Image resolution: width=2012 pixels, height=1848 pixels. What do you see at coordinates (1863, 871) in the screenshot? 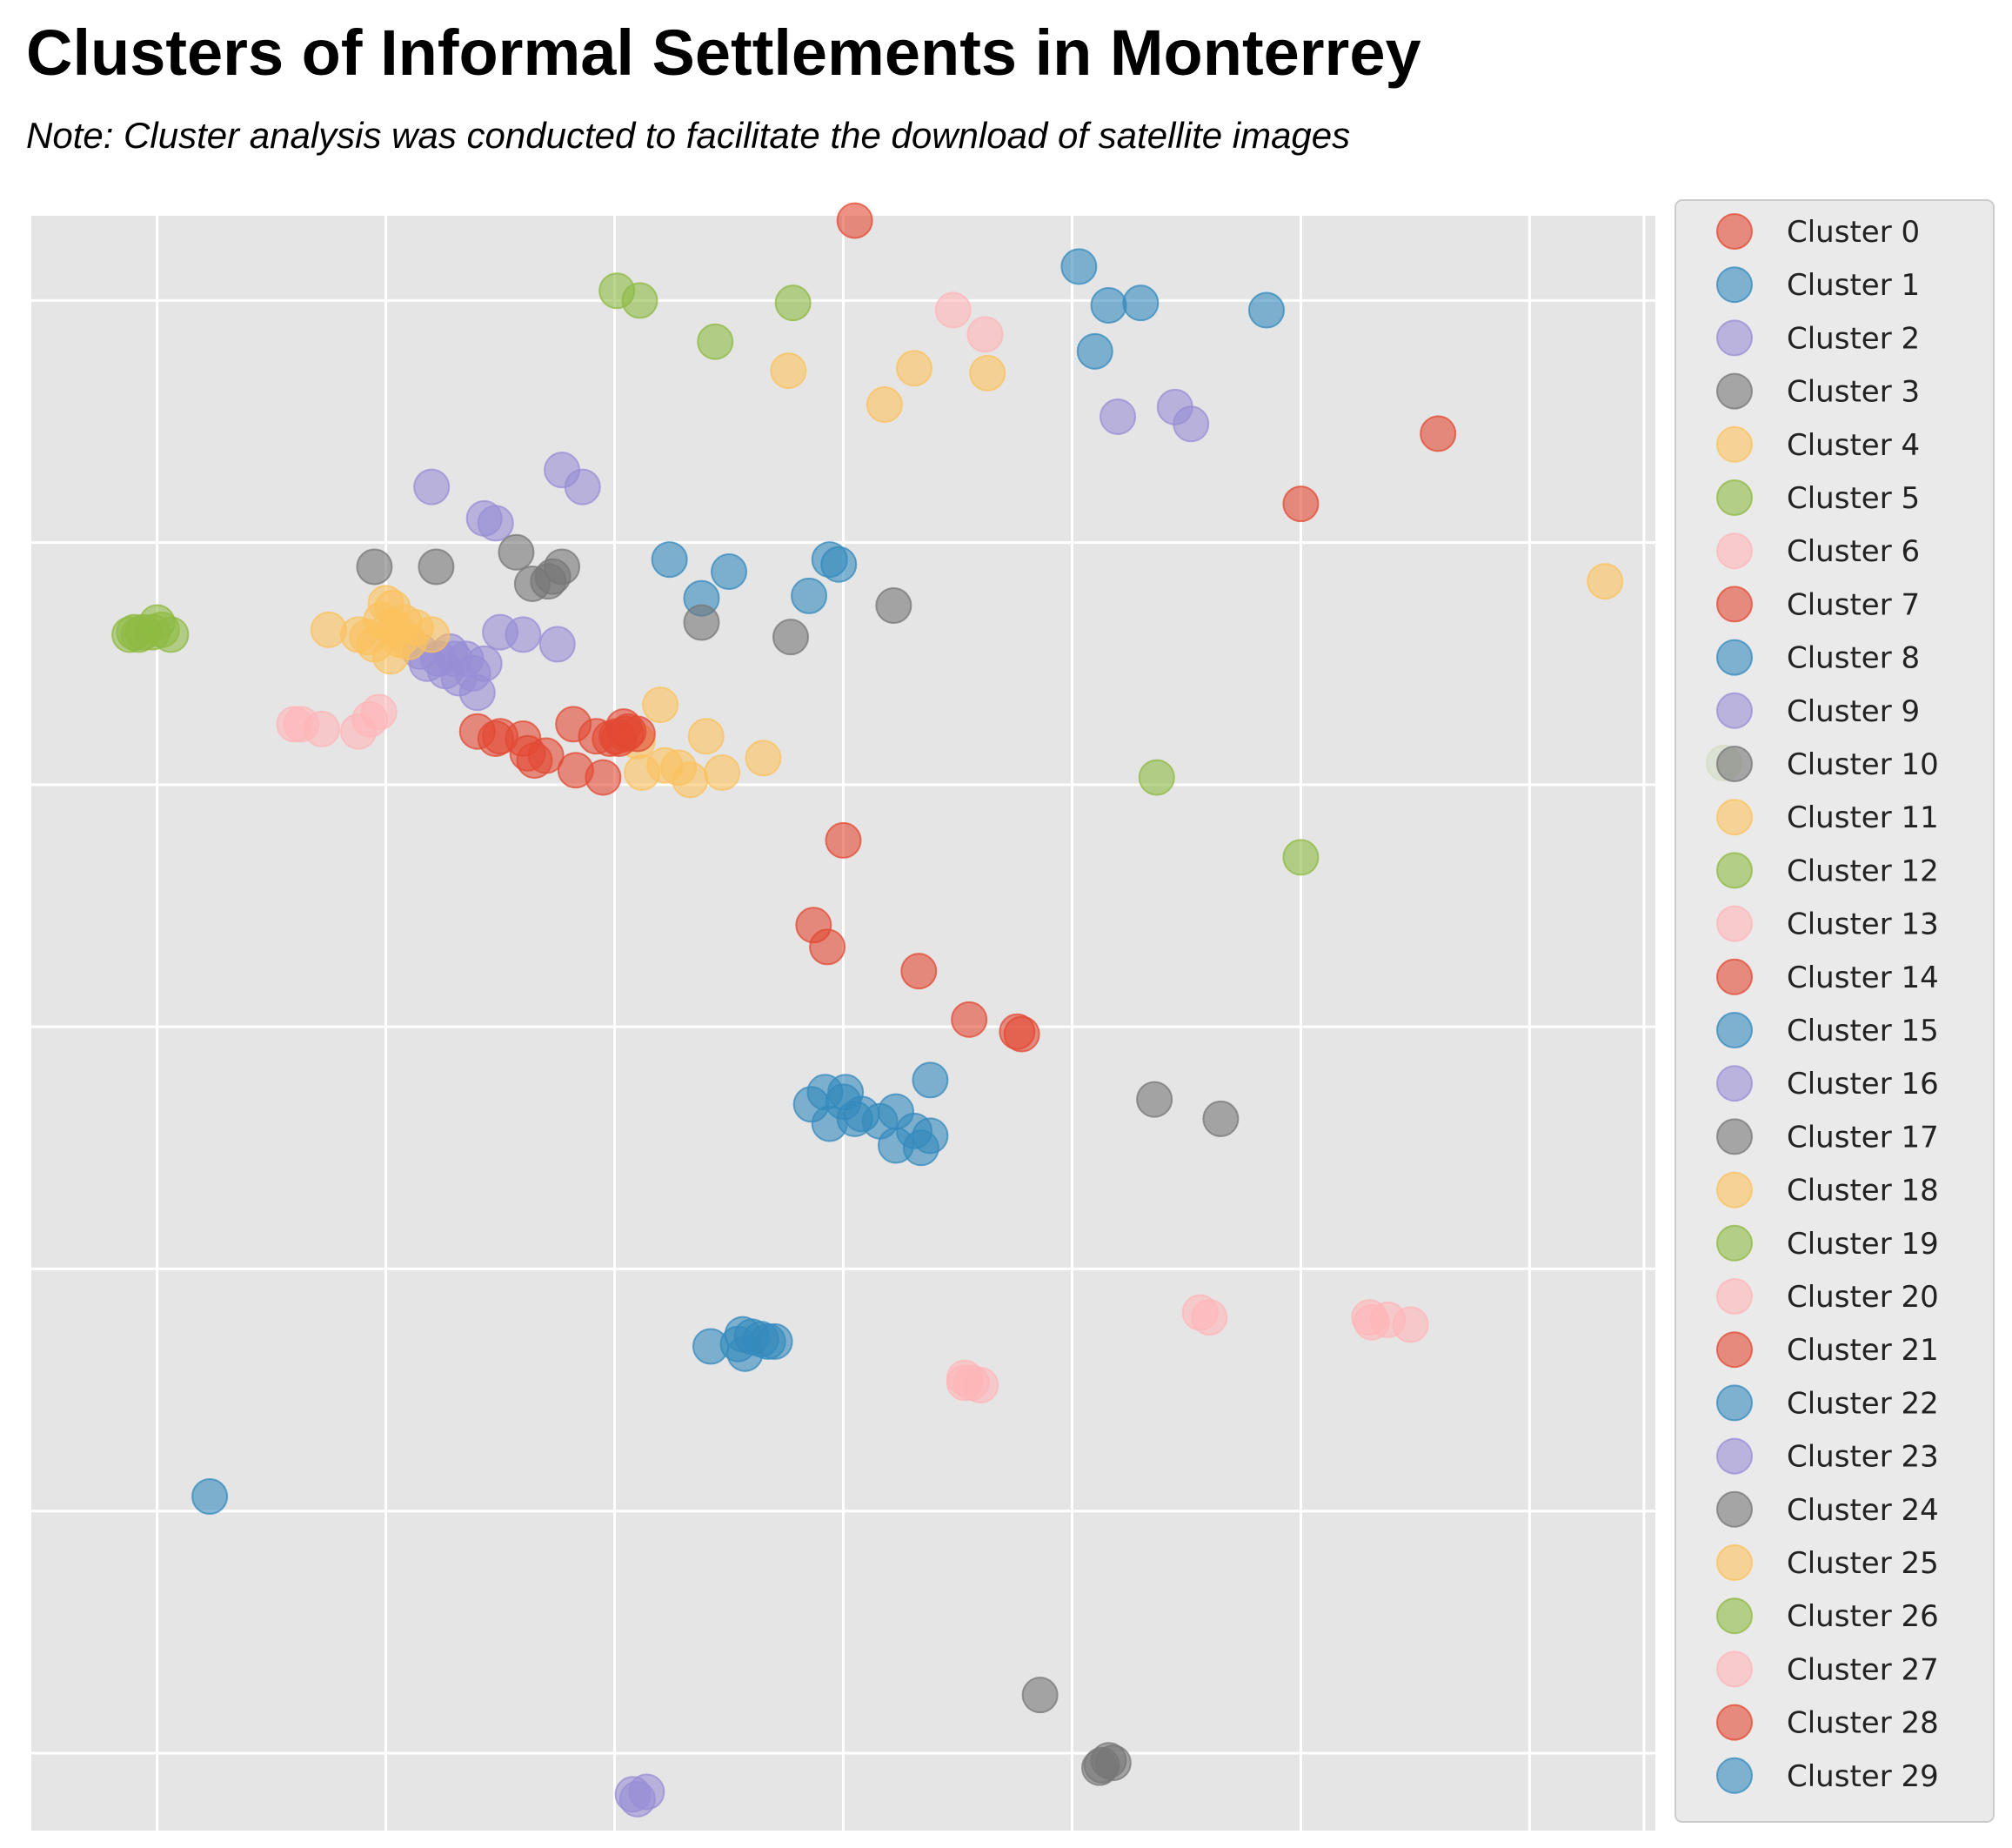
I see `legend-label-12: Cluster 12` at bounding box center [1863, 871].